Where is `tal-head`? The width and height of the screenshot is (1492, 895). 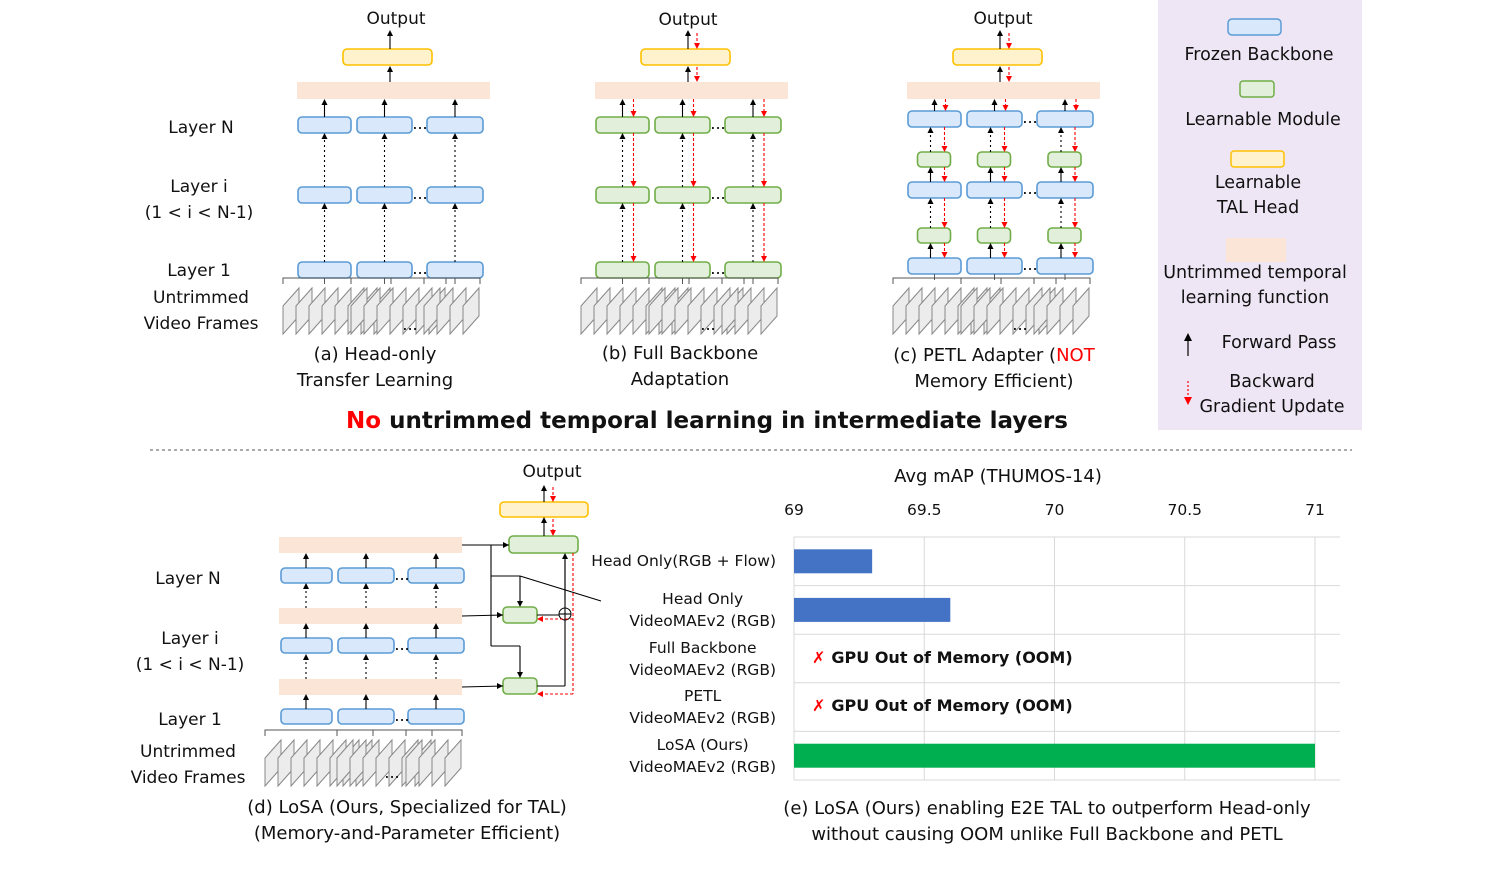
tal-head is located at coordinates (997, 57).